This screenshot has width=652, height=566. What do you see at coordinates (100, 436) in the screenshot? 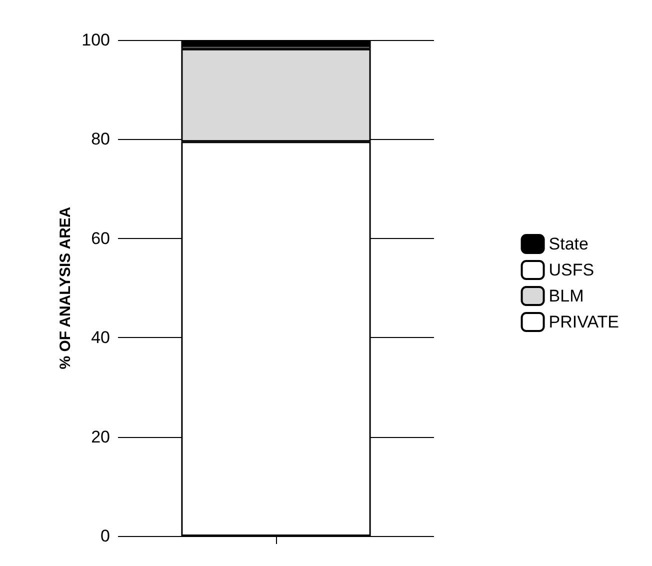
I see `y-tick-label: 20` at bounding box center [100, 436].